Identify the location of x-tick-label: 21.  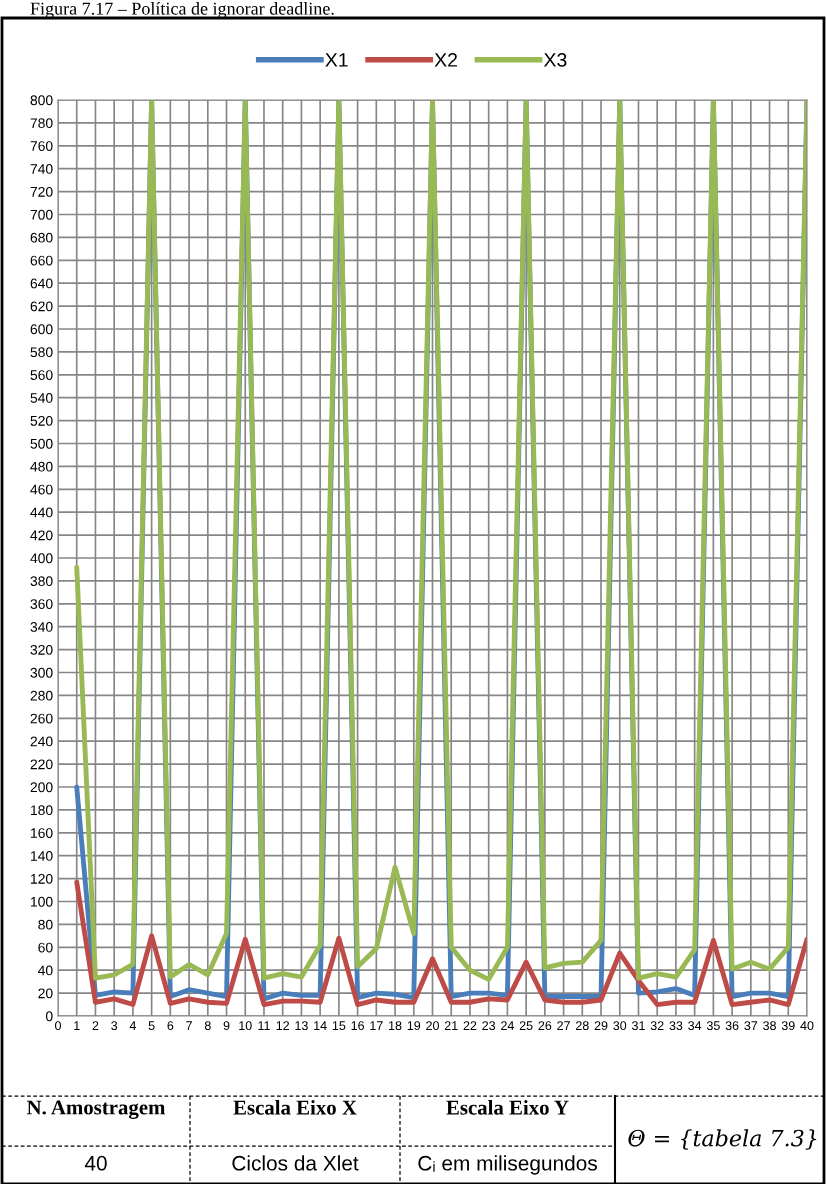
(451, 1025).